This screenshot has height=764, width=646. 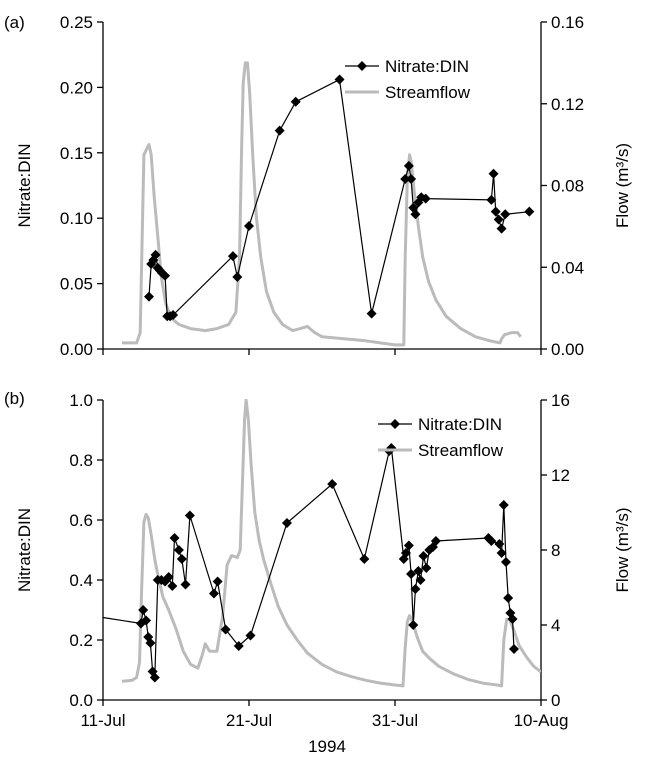 What do you see at coordinates (81, 580) in the screenshot?
I see `left-y-tick-label: 0.4` at bounding box center [81, 580].